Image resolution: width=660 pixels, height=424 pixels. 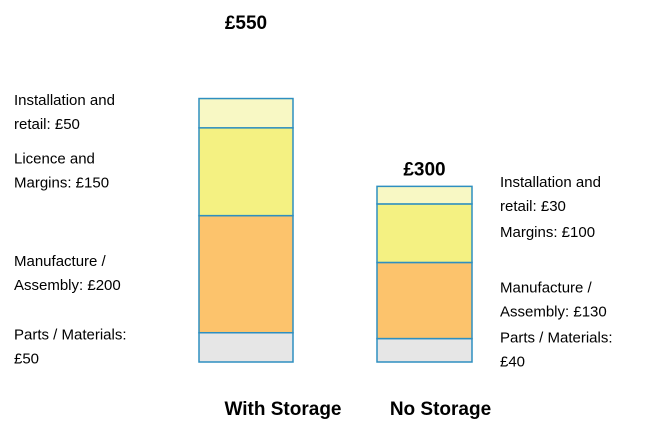 I want to click on category-label: No Storage, so click(x=440, y=409).